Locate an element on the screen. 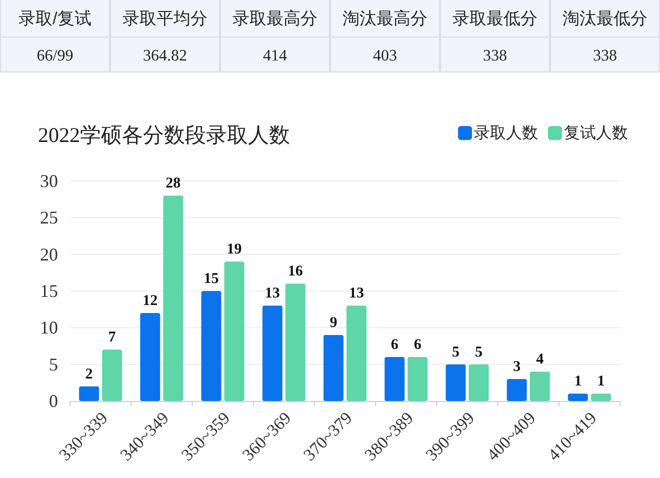 Image resolution: width=660 pixels, height=478 pixels. data-label: 4 is located at coordinates (540, 360).